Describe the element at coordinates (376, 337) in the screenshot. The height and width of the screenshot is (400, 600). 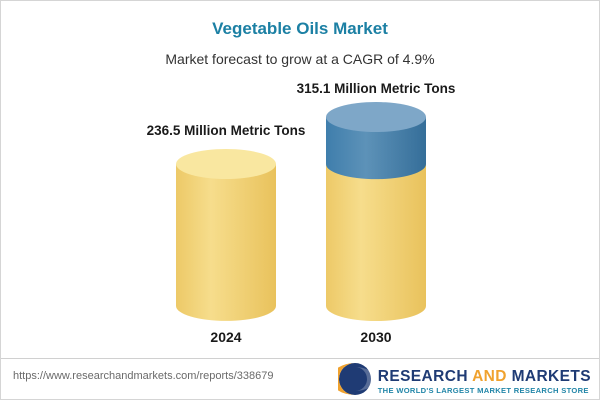
I see `x-axis-label-2030: 2030` at that location.